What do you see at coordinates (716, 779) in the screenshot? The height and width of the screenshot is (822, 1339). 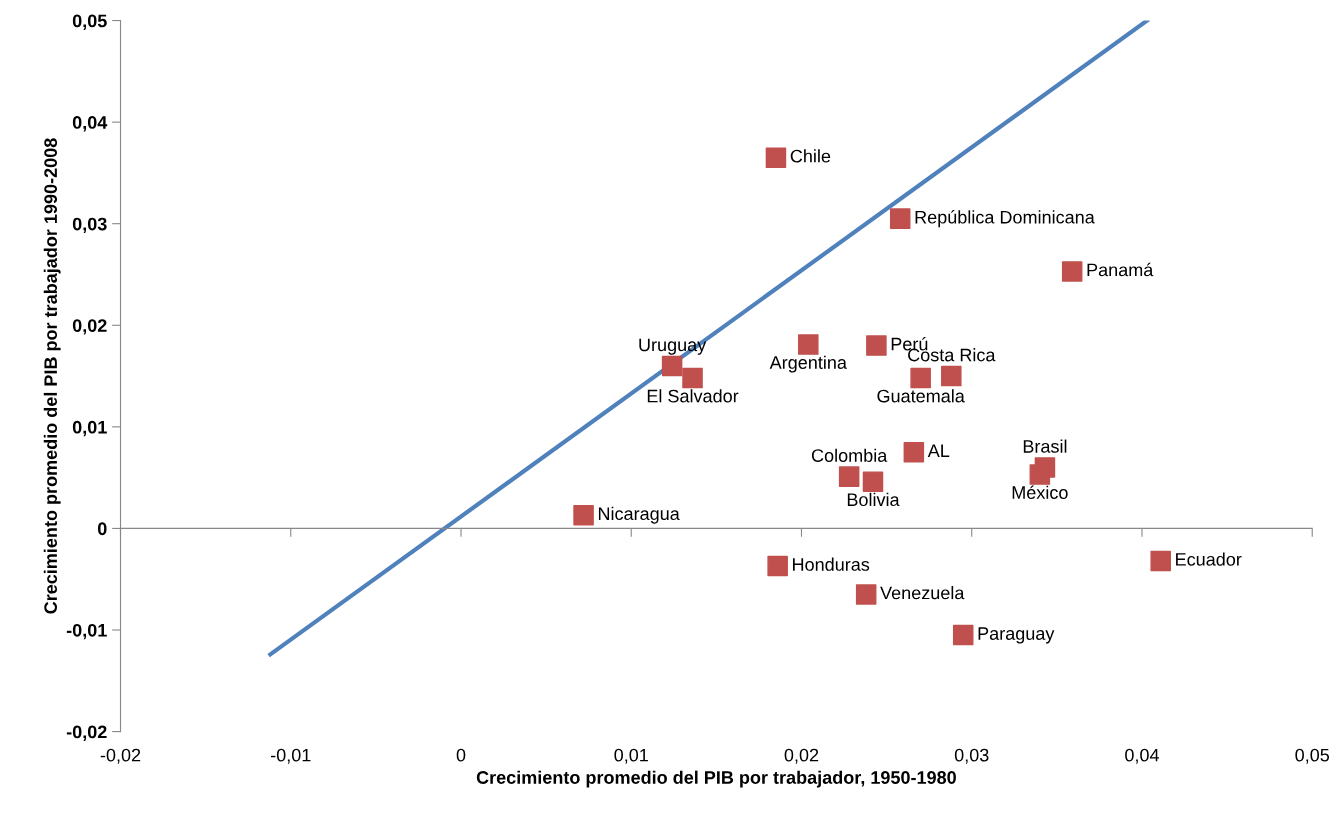 I see `x-axis-title: Crecimiento promedio del PIB por trabajador, 1950-1980` at bounding box center [716, 779].